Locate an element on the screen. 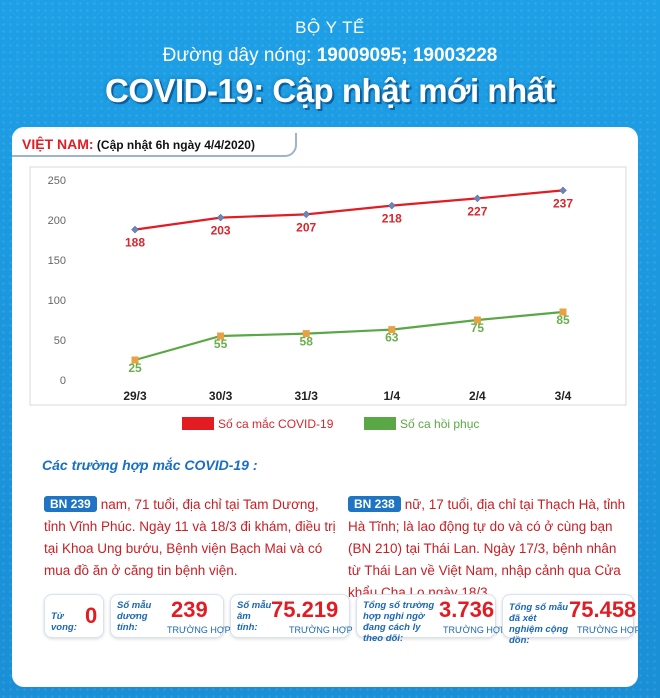 This screenshot has height=698, width=660. legend-label: Số ca hồi phục is located at coordinates (439, 424).